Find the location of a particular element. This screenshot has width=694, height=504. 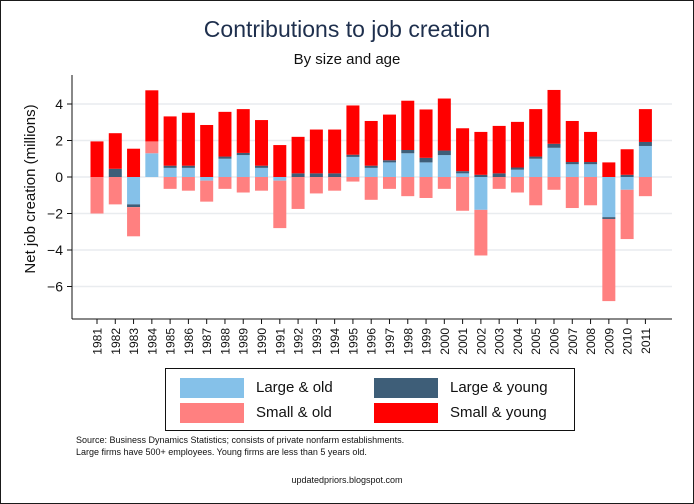

x-tick-label: 2010 is located at coordinates (628, 341).